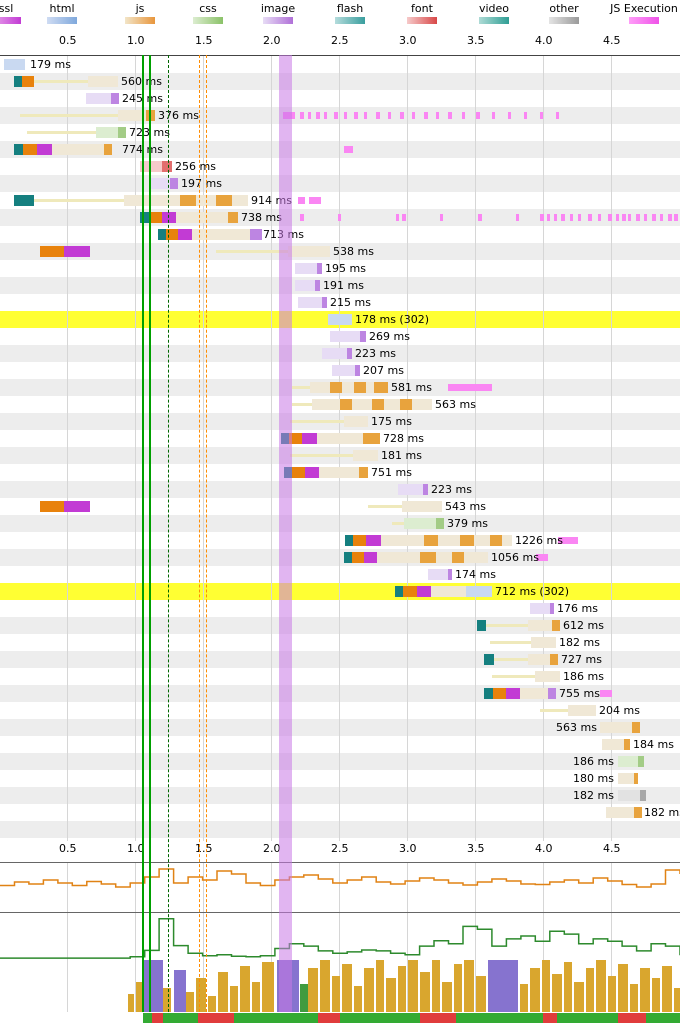  I want to click on waterfall-row: 176 ms, so click(340, 608).